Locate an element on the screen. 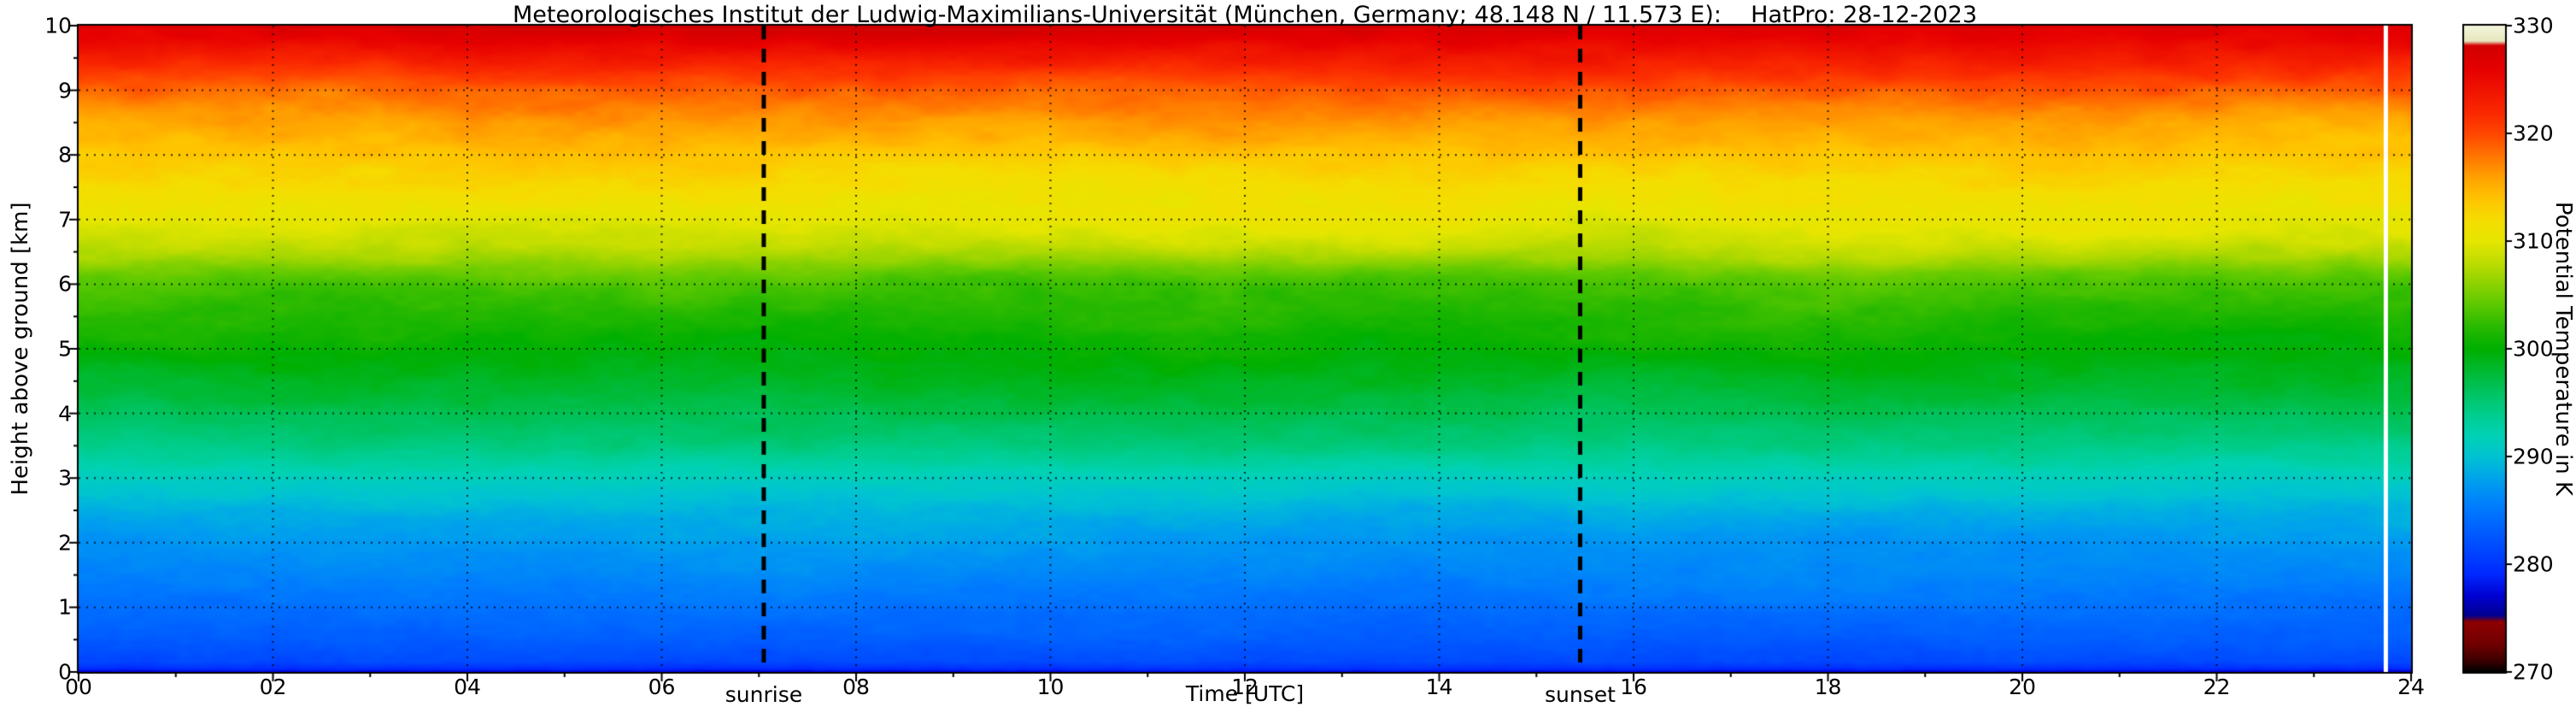  x-tick-label: 18 is located at coordinates (1828, 687).